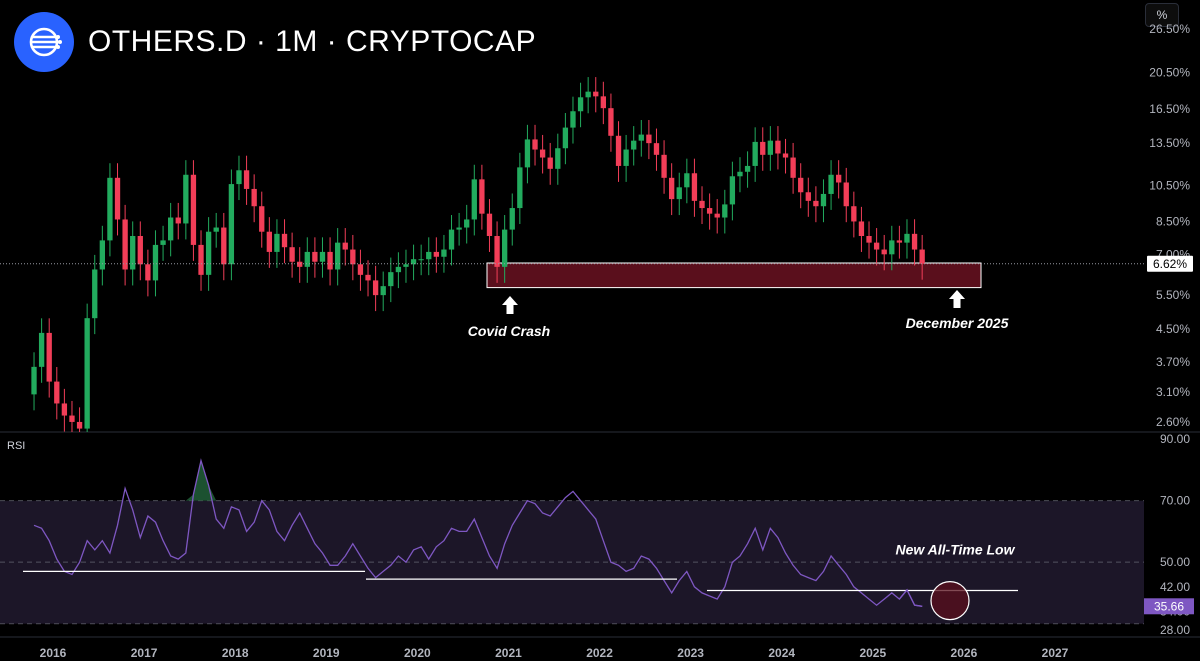  What do you see at coordinates (1173, 392) in the screenshot?
I see `price-axis-tick-label: 3.10%` at bounding box center [1173, 392].